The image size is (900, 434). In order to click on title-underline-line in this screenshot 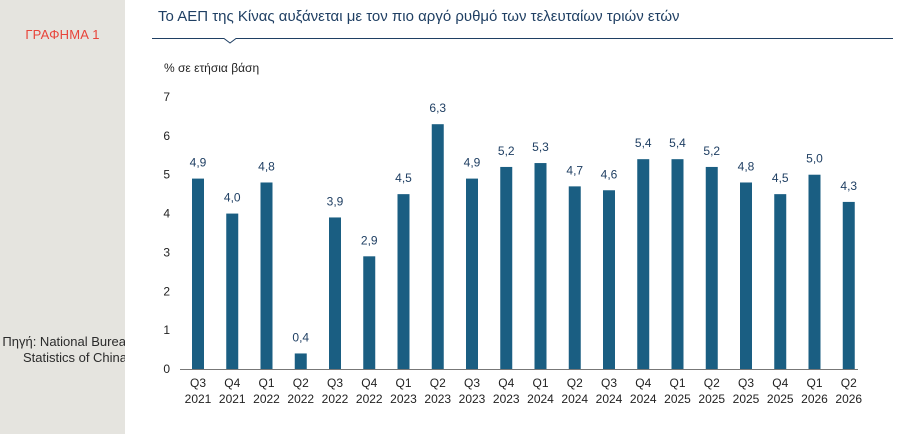, I will do `click(522, 41)`.